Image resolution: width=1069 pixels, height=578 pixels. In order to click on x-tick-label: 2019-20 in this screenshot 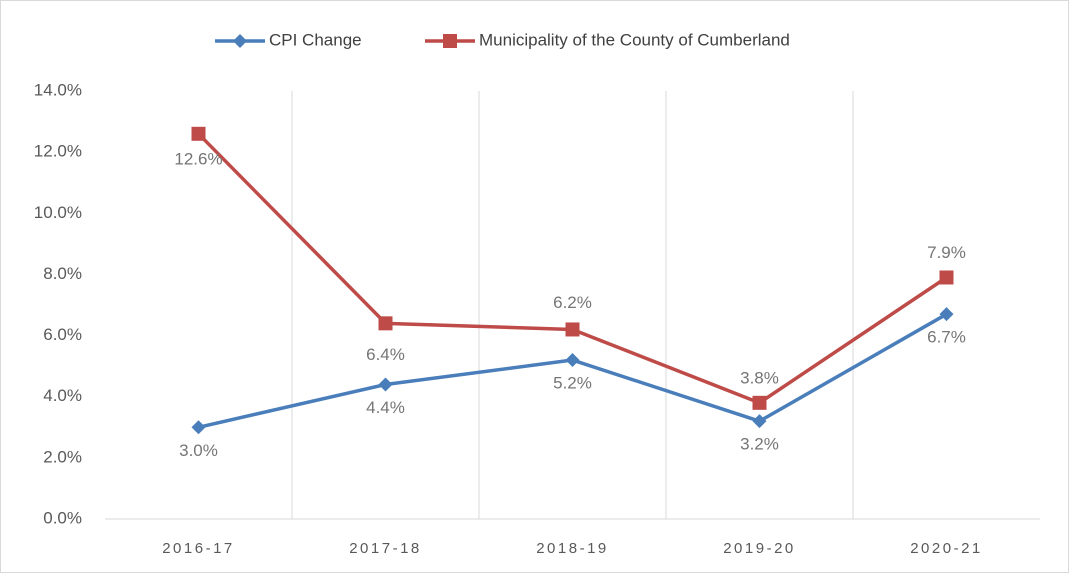, I will do `click(759, 548)`.